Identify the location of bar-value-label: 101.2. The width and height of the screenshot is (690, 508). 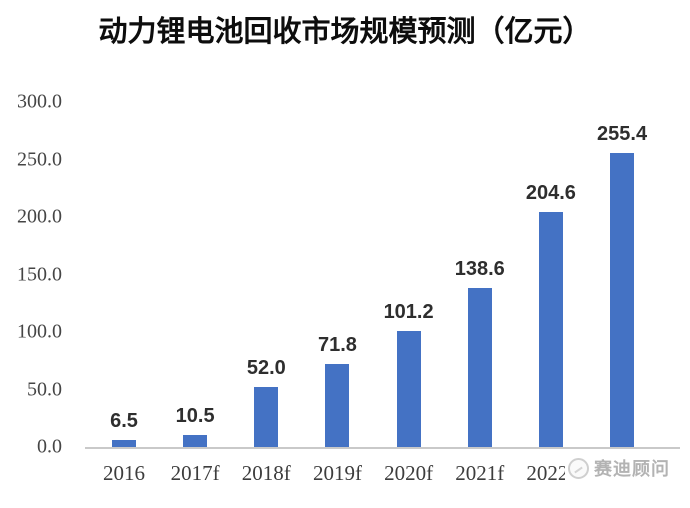
(408, 312).